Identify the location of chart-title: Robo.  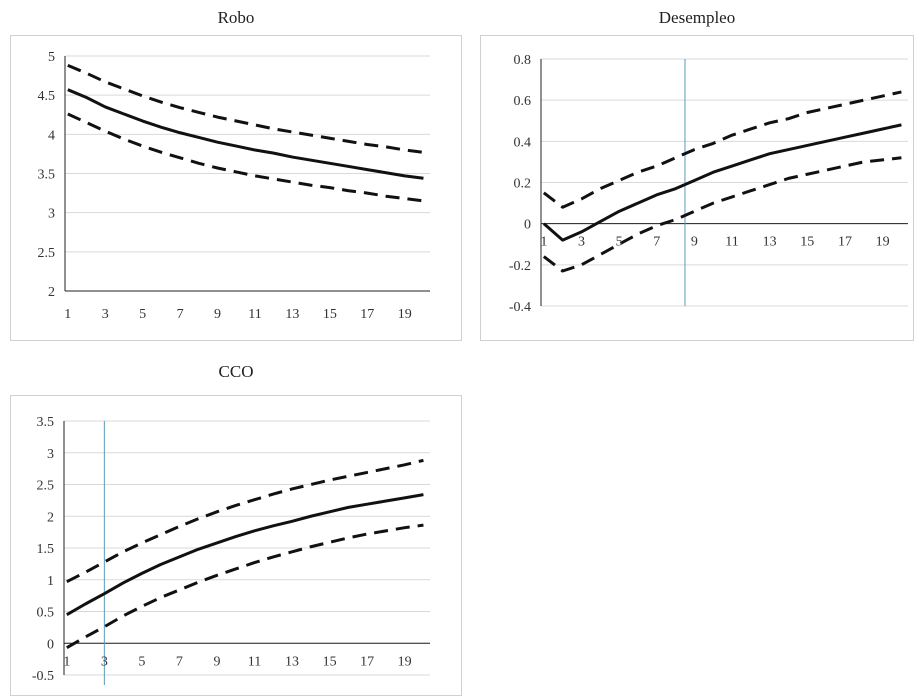
(236, 17).